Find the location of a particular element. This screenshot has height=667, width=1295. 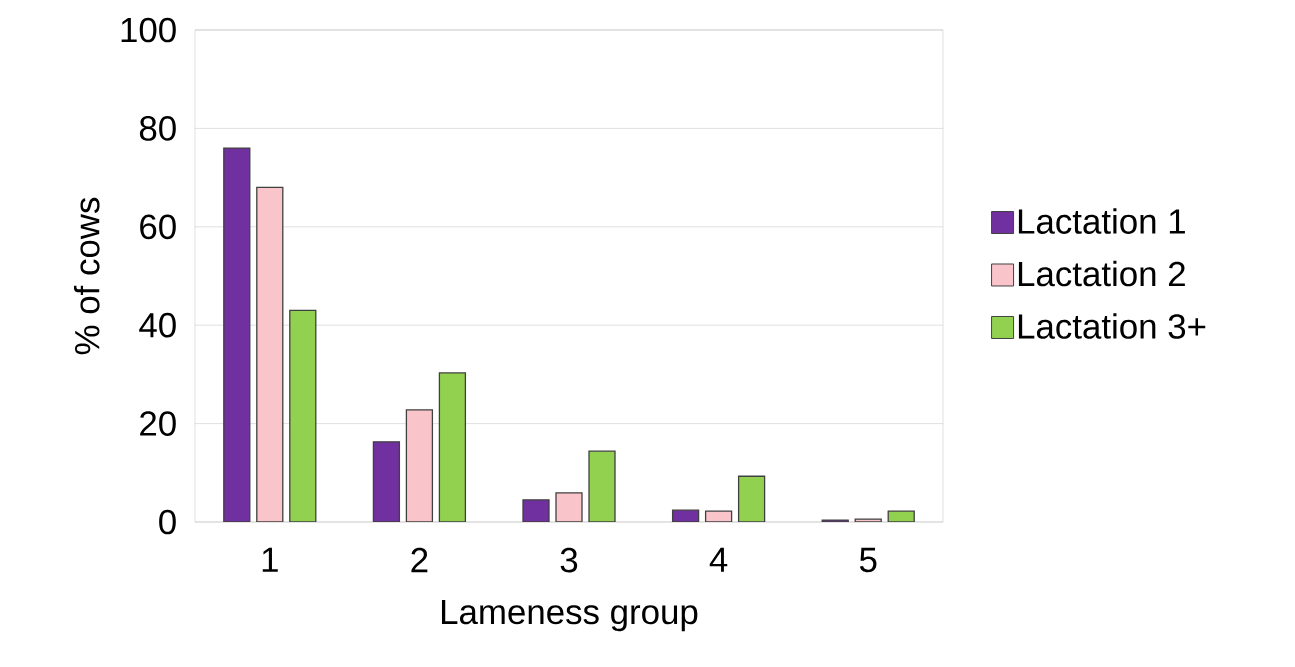

y-tick-label: 80 is located at coordinates (157, 128).